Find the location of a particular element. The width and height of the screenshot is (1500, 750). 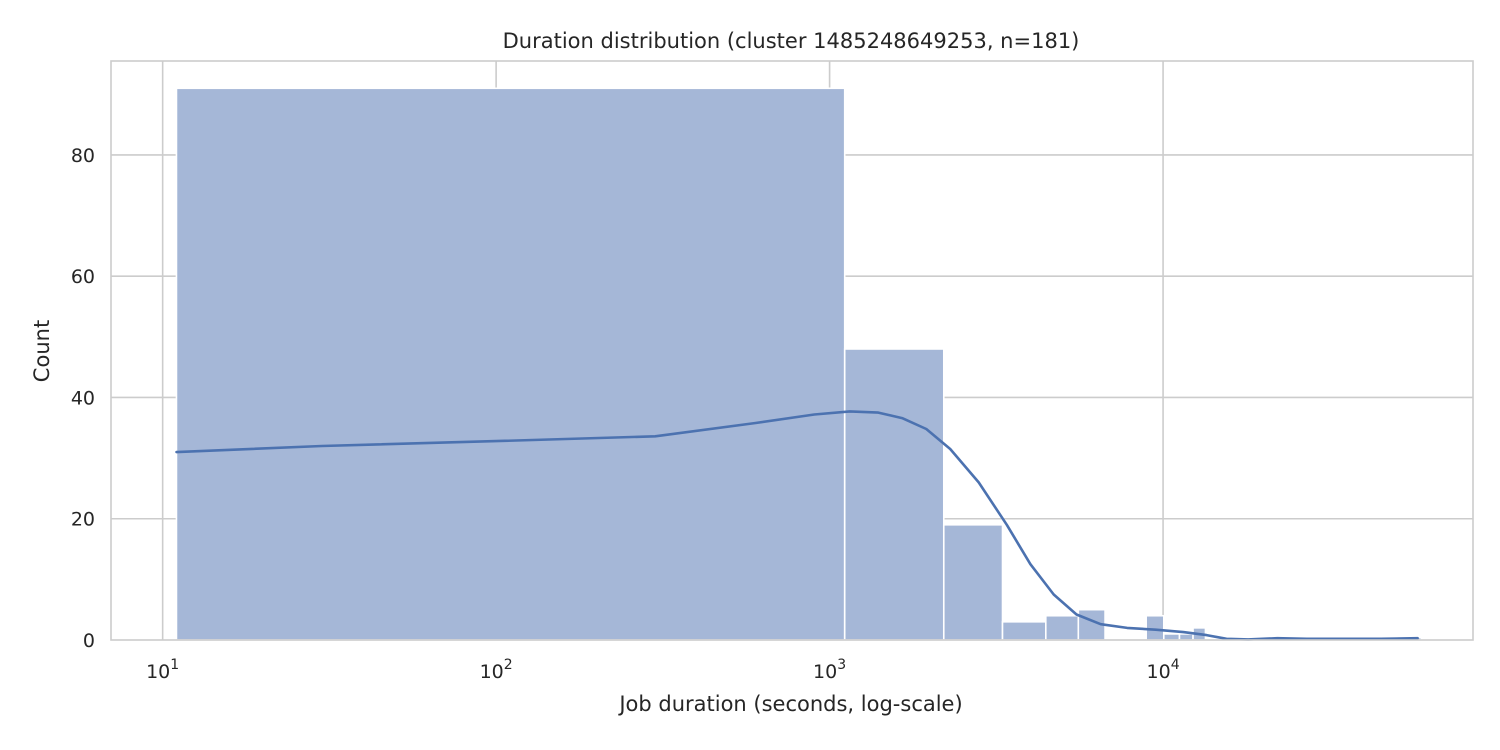

y-tick-label-40: 40 is located at coordinates (83, 398).